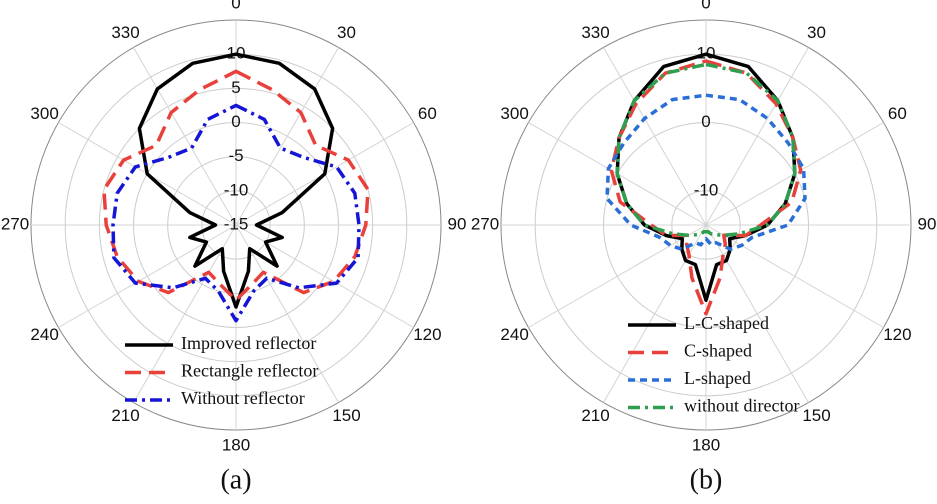 This screenshot has width=937, height=504. I want to click on radial-tick-label: -15, so click(236, 223).